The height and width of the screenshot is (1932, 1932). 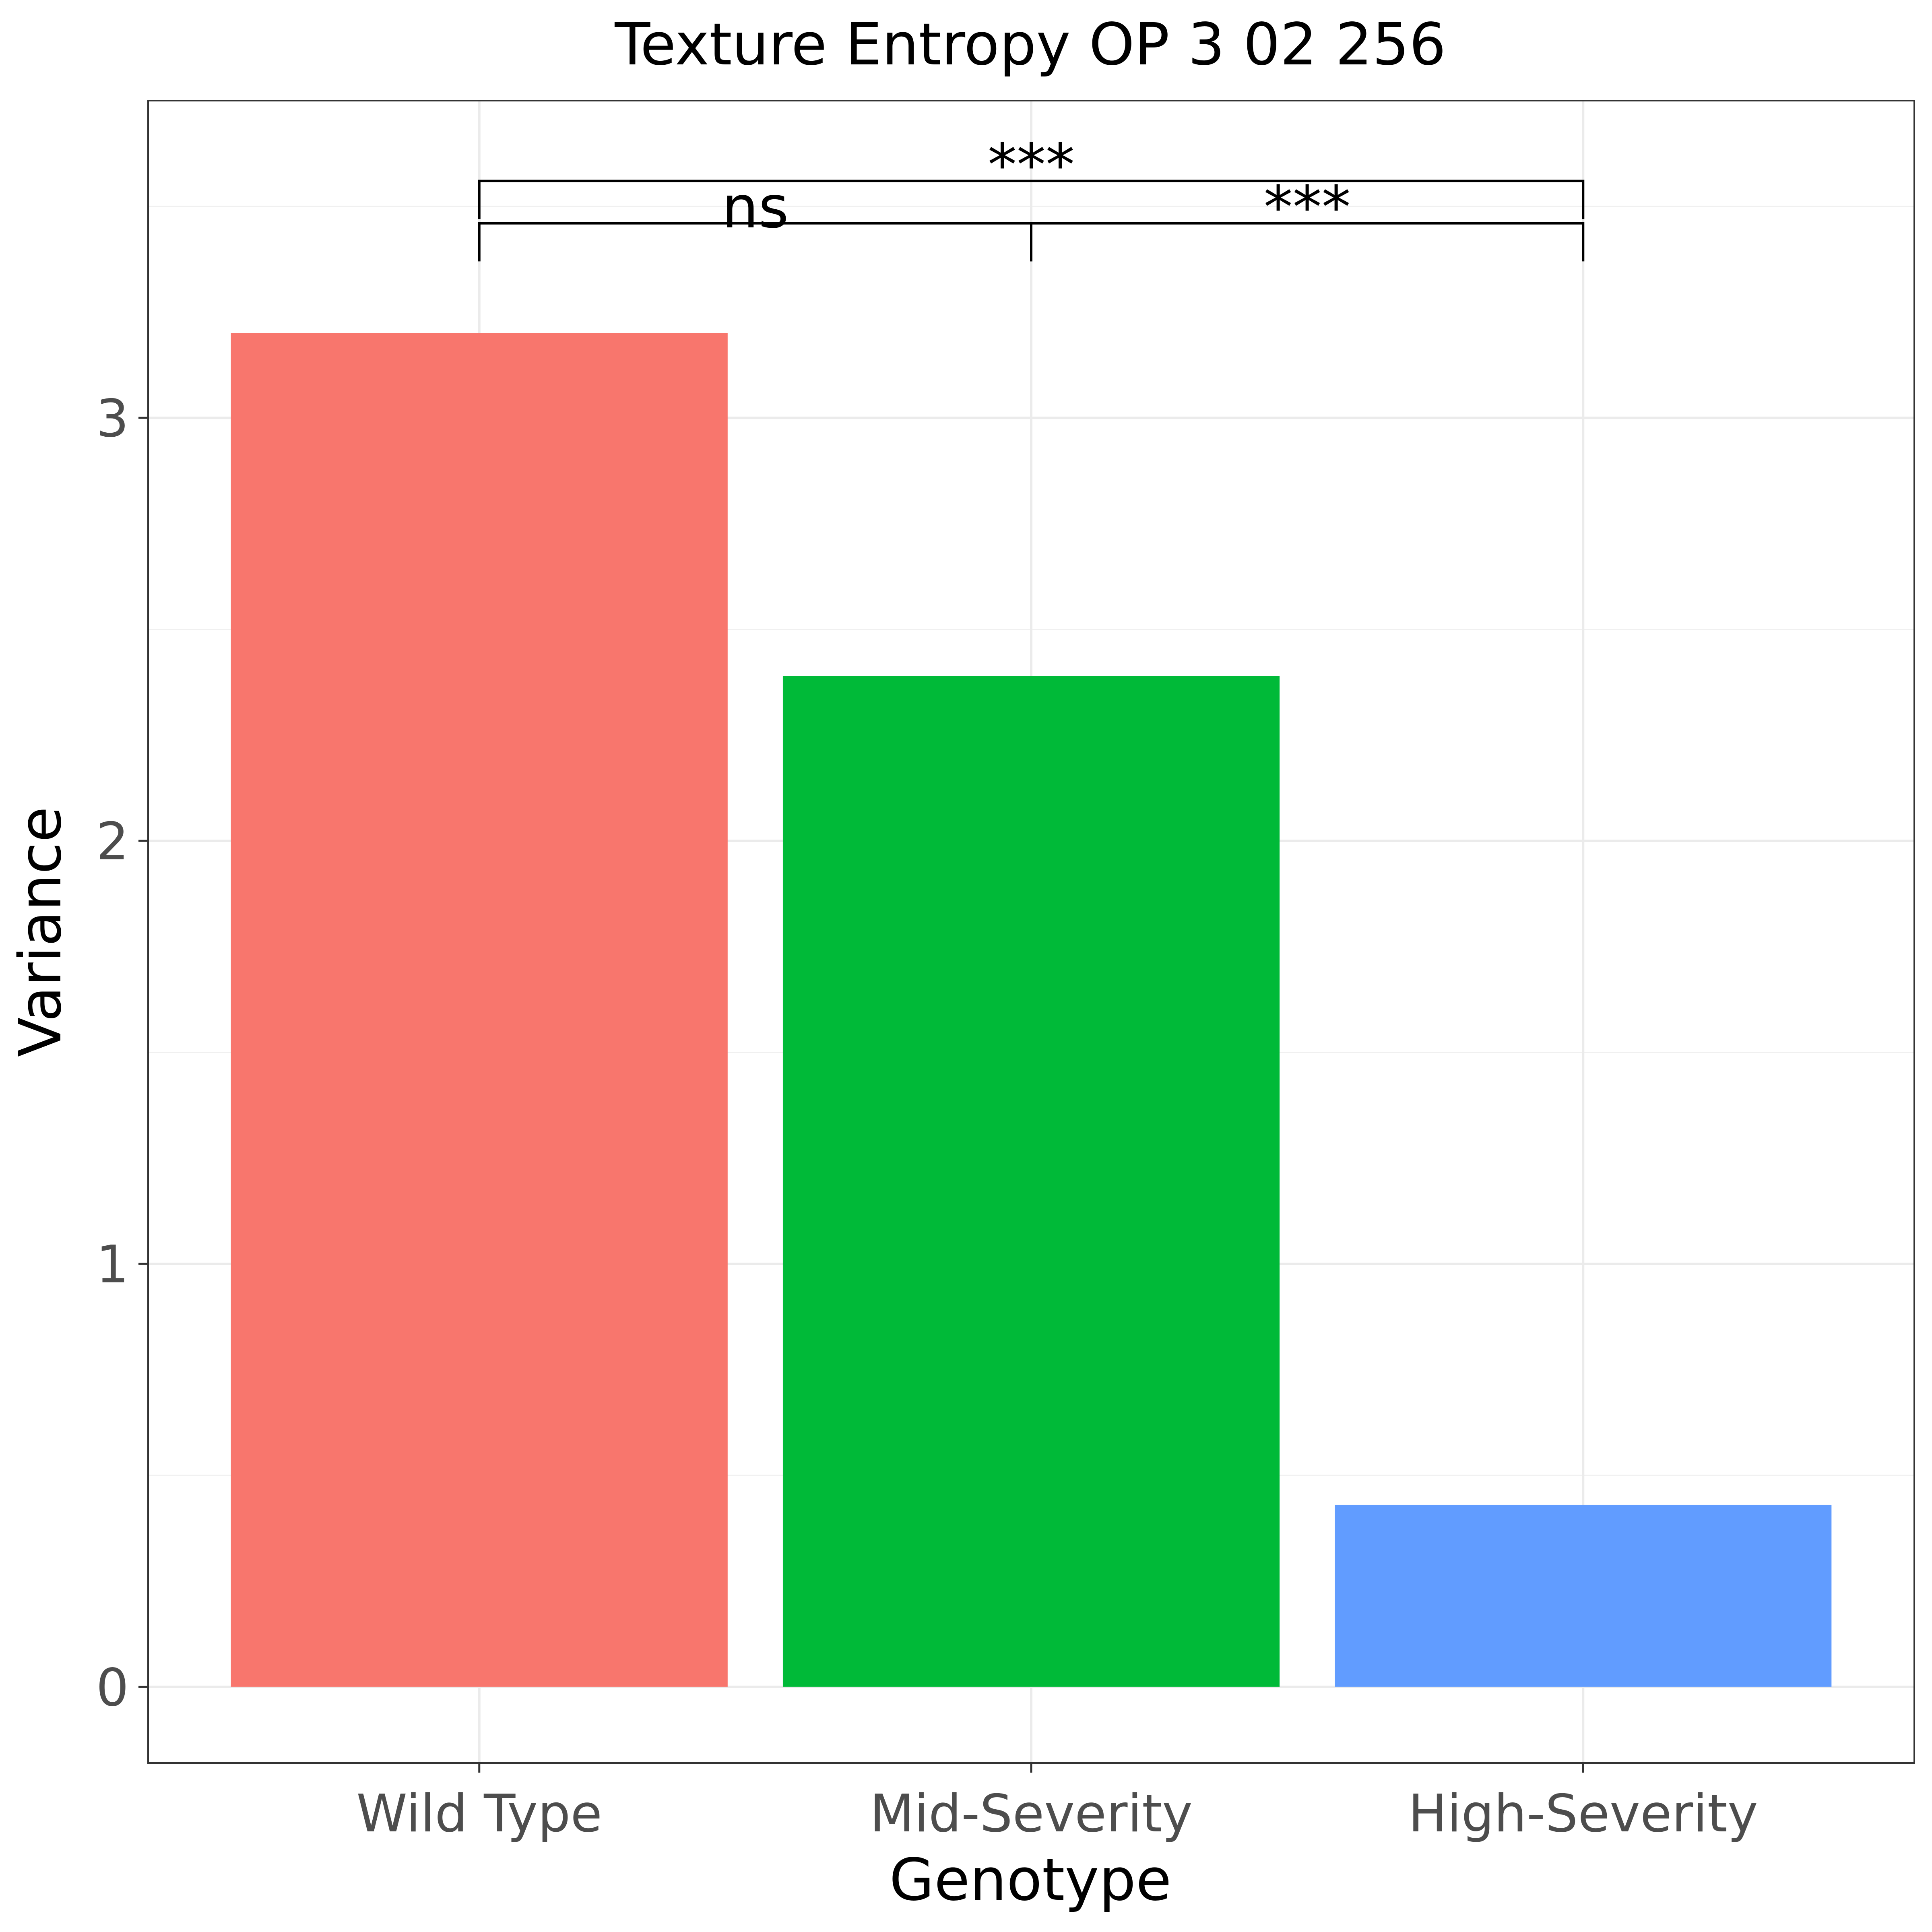 What do you see at coordinates (1030, 44) in the screenshot?
I see `chart-title: Texture Entropy OP 3 02 256` at bounding box center [1030, 44].